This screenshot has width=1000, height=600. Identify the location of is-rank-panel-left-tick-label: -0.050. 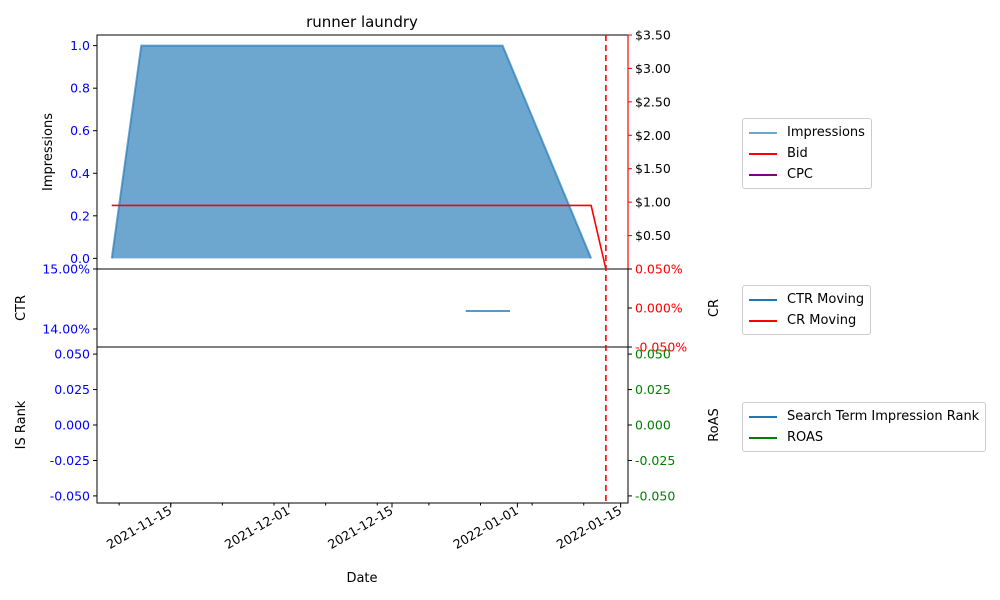
(70, 495).